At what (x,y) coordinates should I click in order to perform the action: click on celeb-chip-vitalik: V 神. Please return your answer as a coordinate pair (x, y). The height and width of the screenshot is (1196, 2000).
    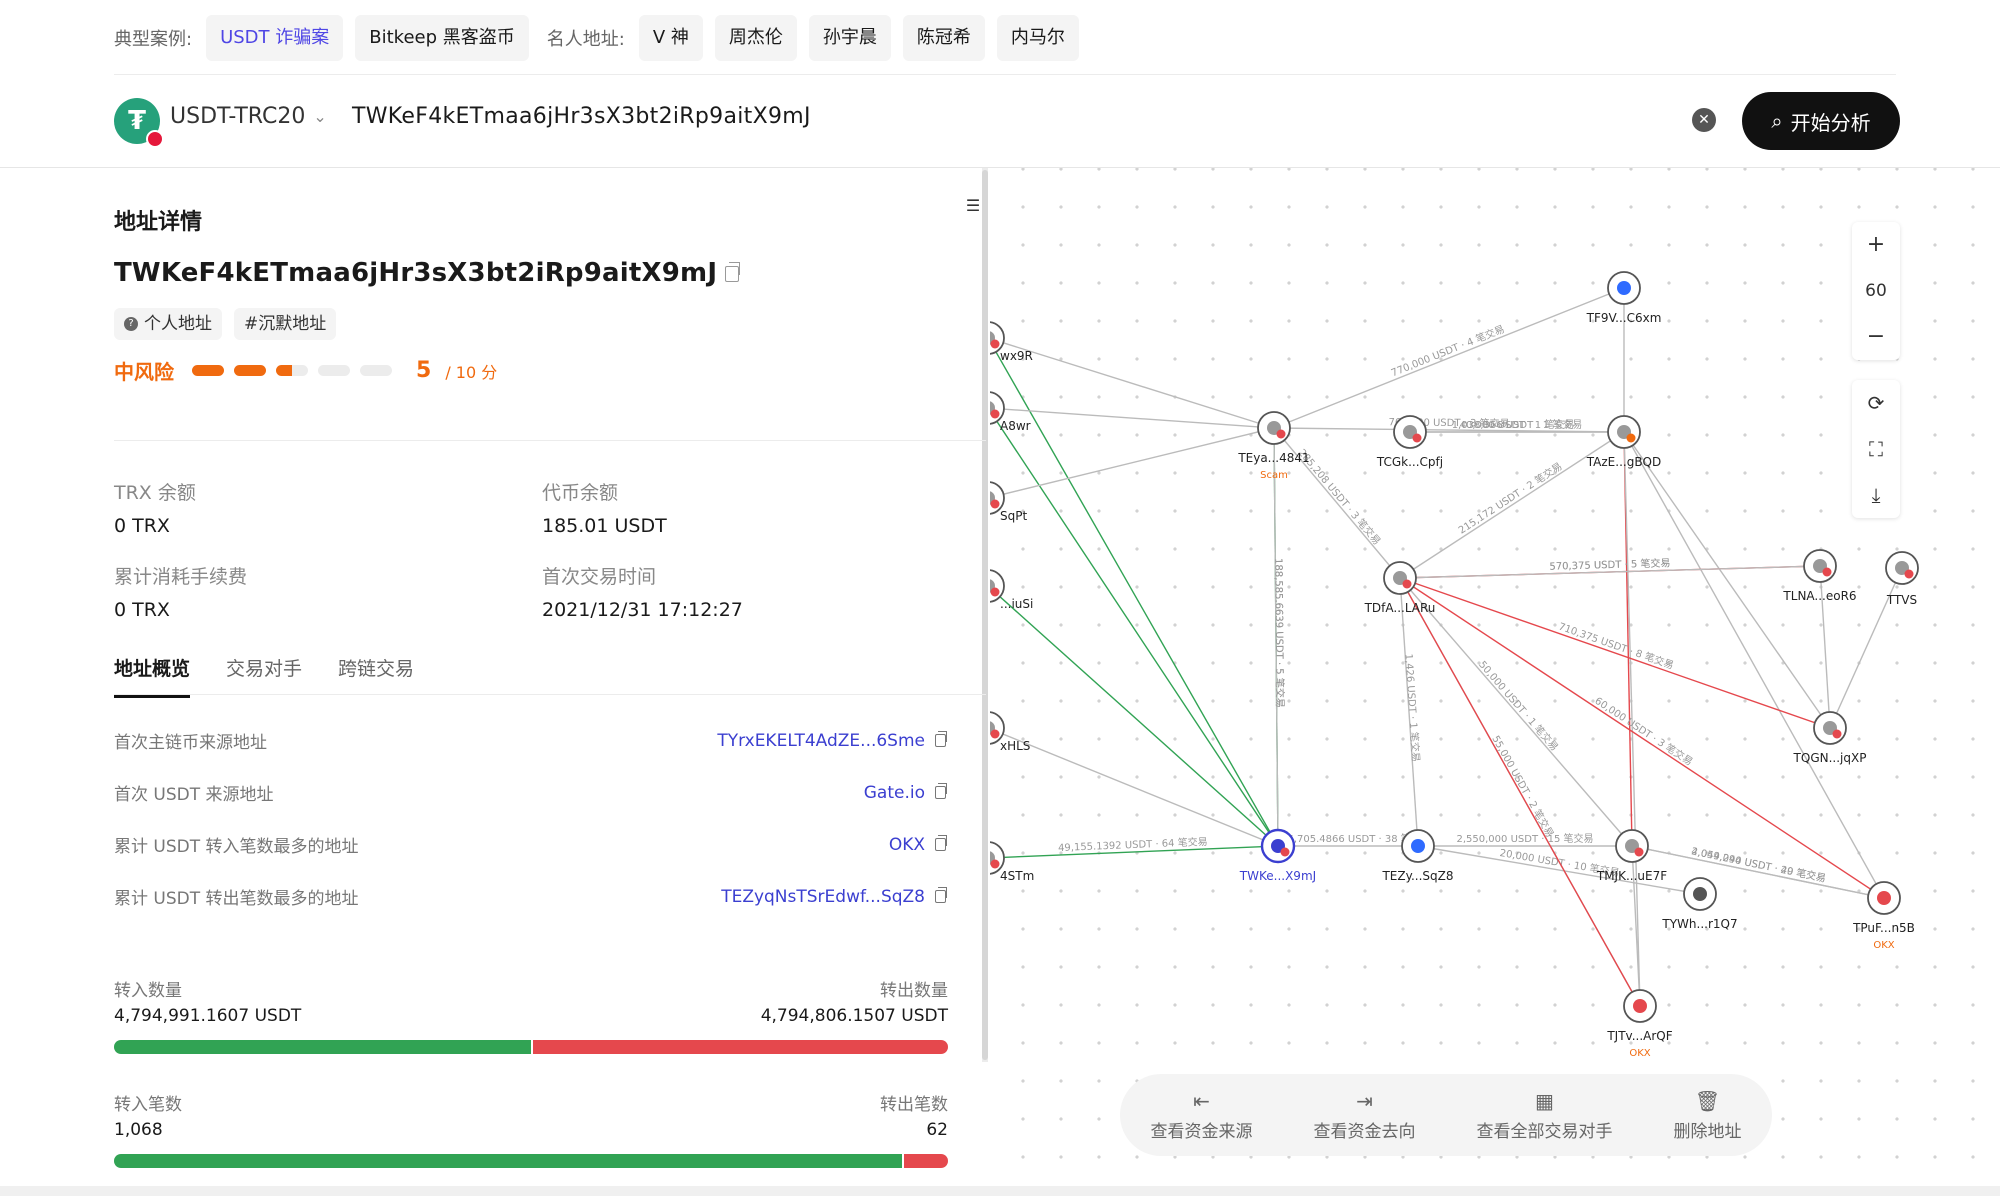
    Looking at the image, I should click on (670, 38).